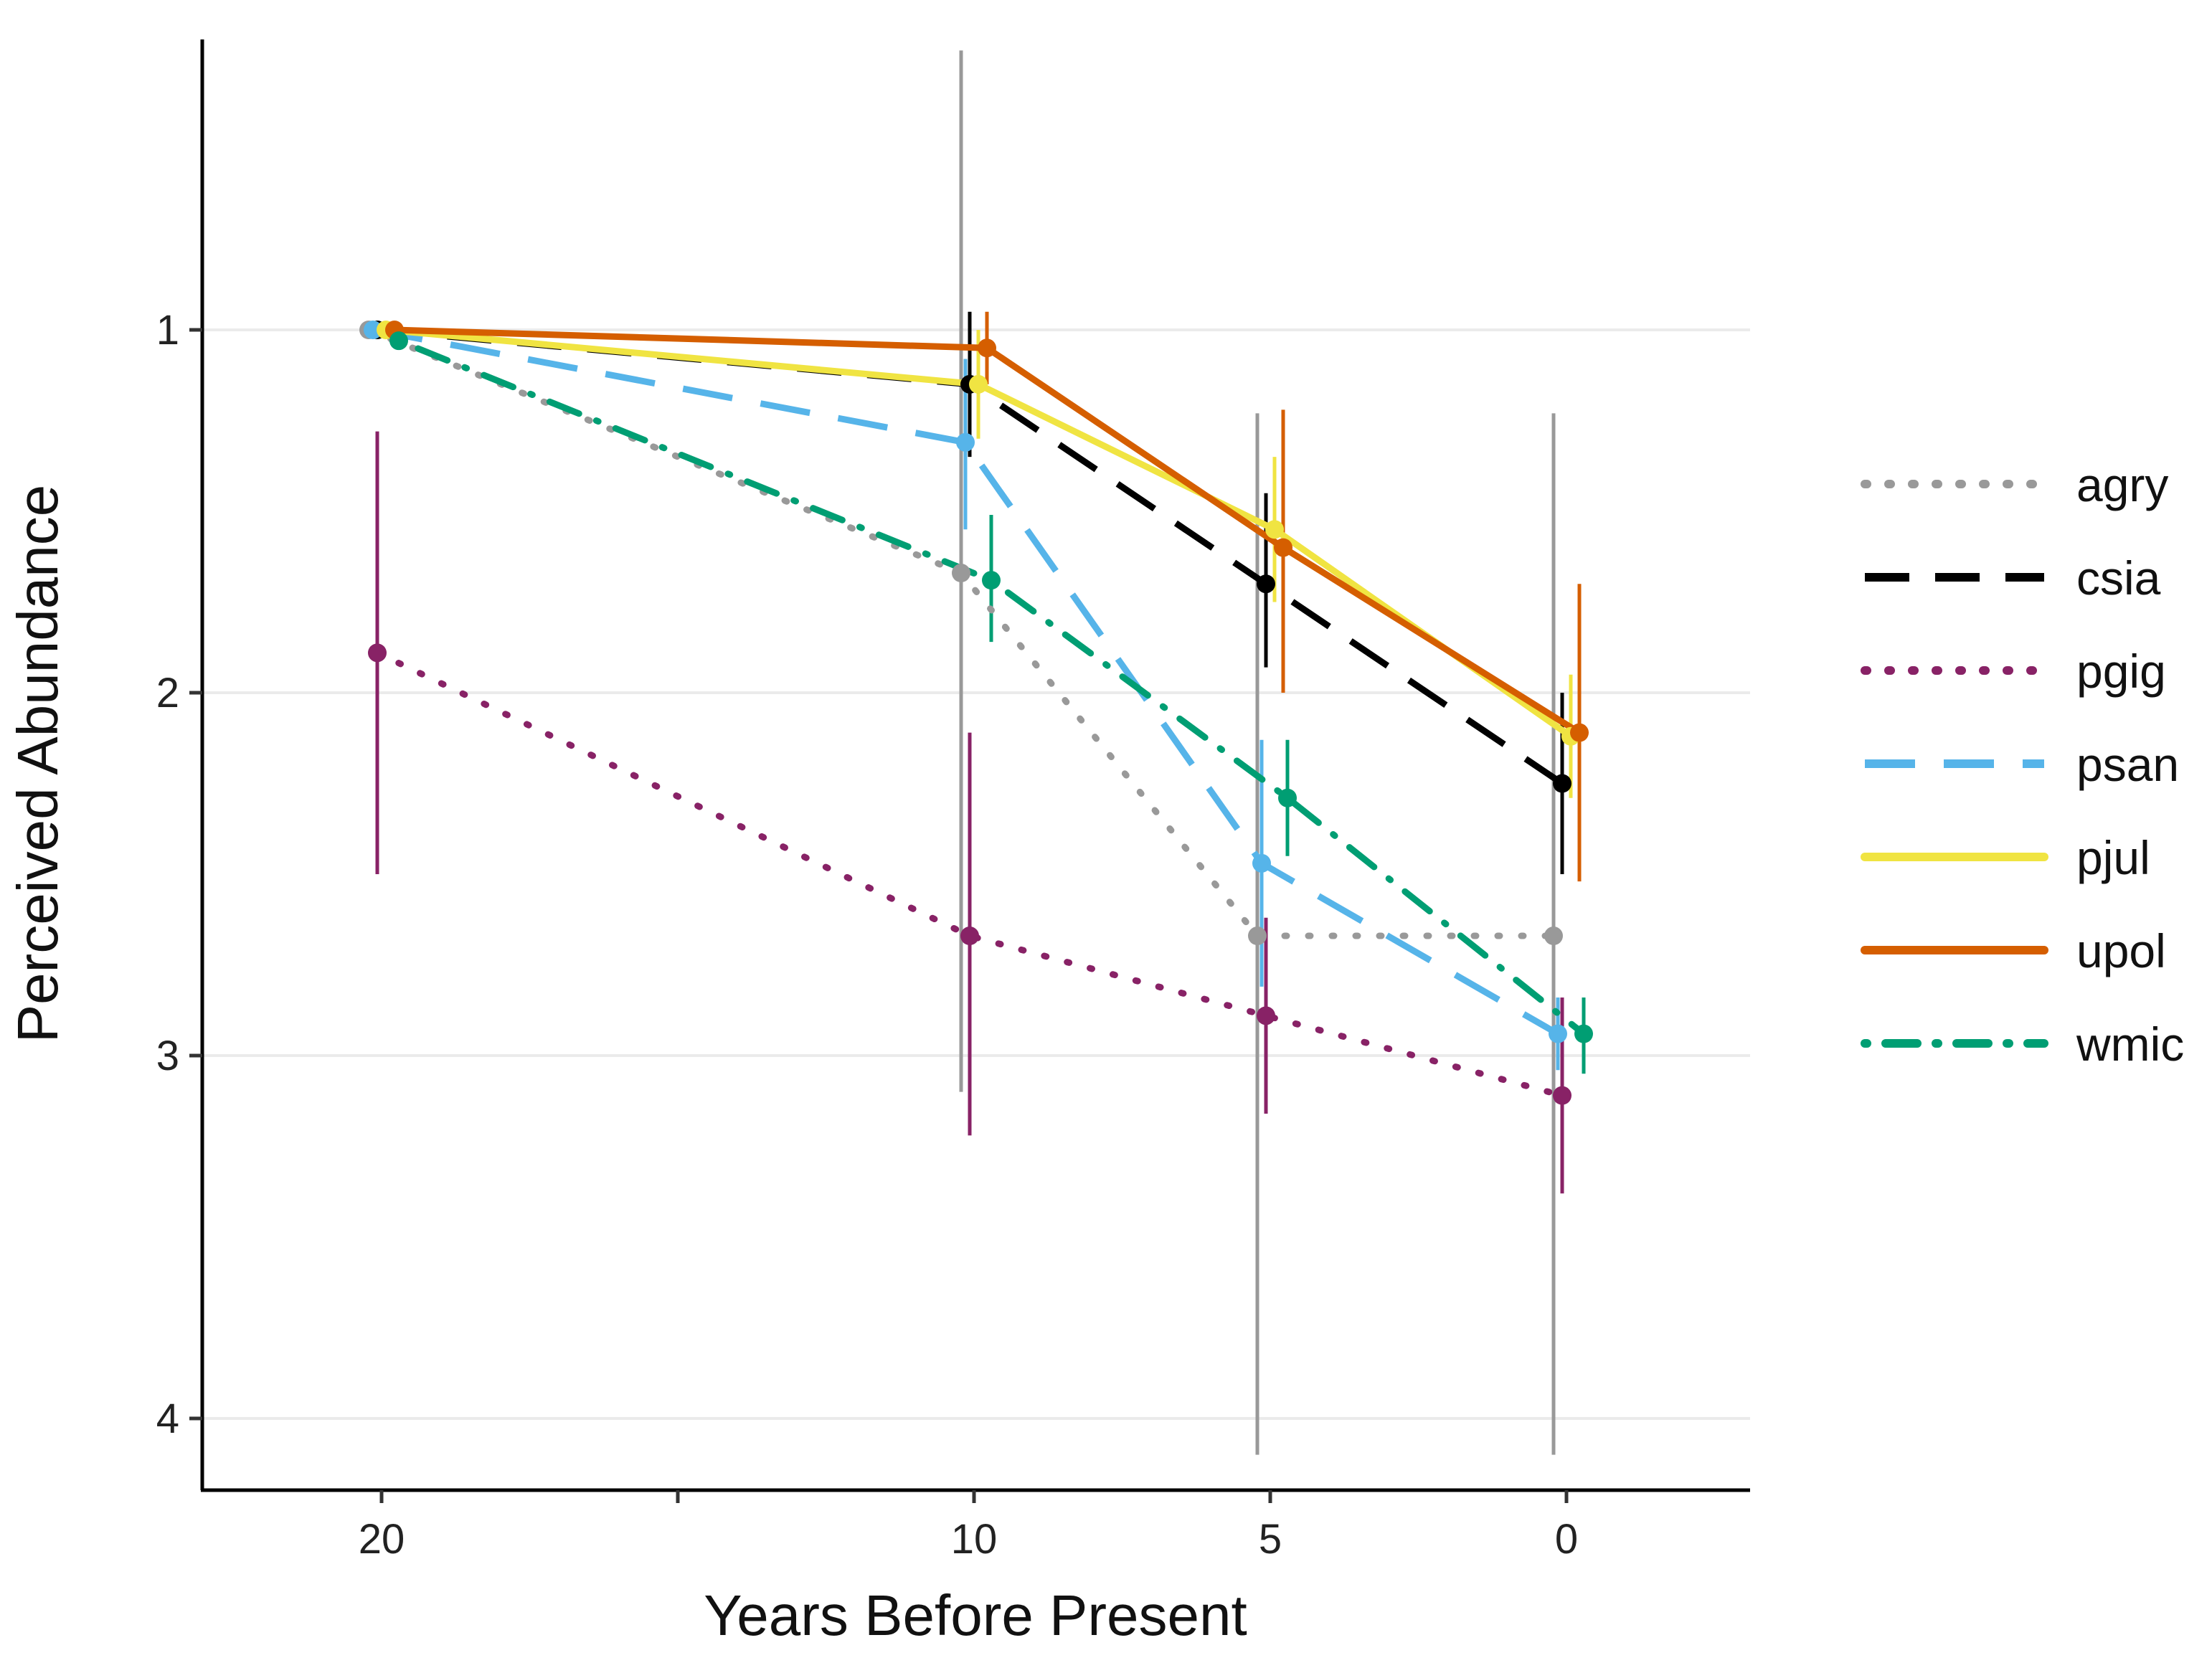 The image size is (2212, 1668). I want to click on legend-label-agry: agry, so click(2122, 484).